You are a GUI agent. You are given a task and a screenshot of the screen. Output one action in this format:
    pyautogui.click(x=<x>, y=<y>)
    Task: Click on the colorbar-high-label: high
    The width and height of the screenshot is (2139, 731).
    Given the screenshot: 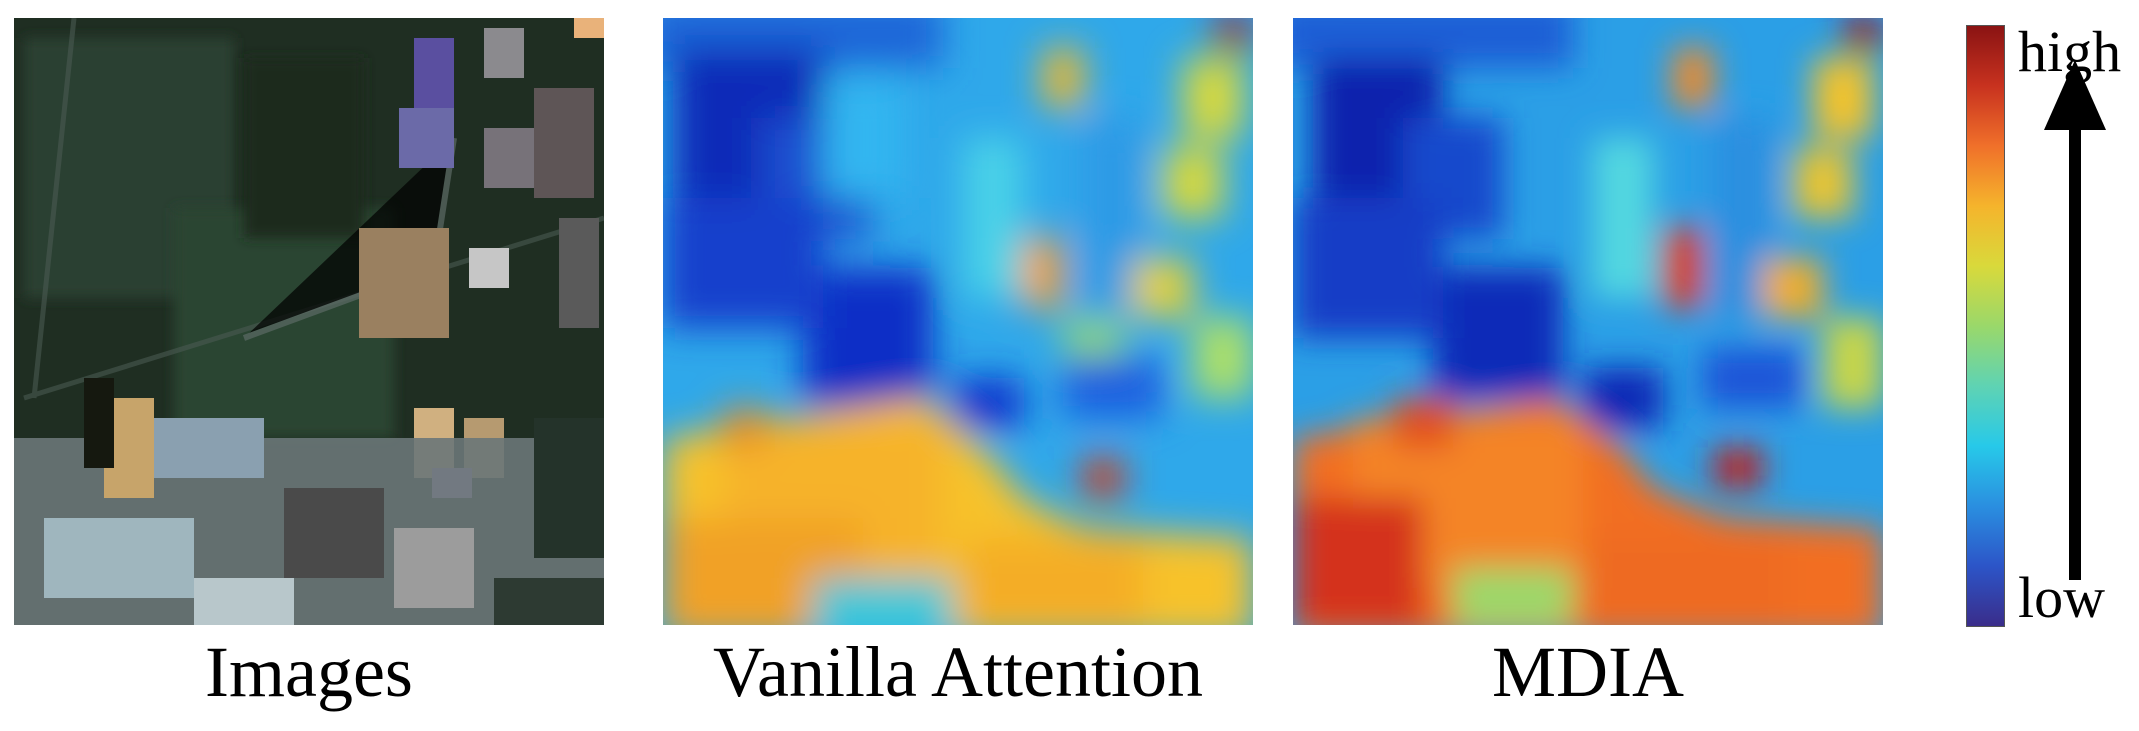 What is the action you would take?
    pyautogui.click(x=2070, y=51)
    